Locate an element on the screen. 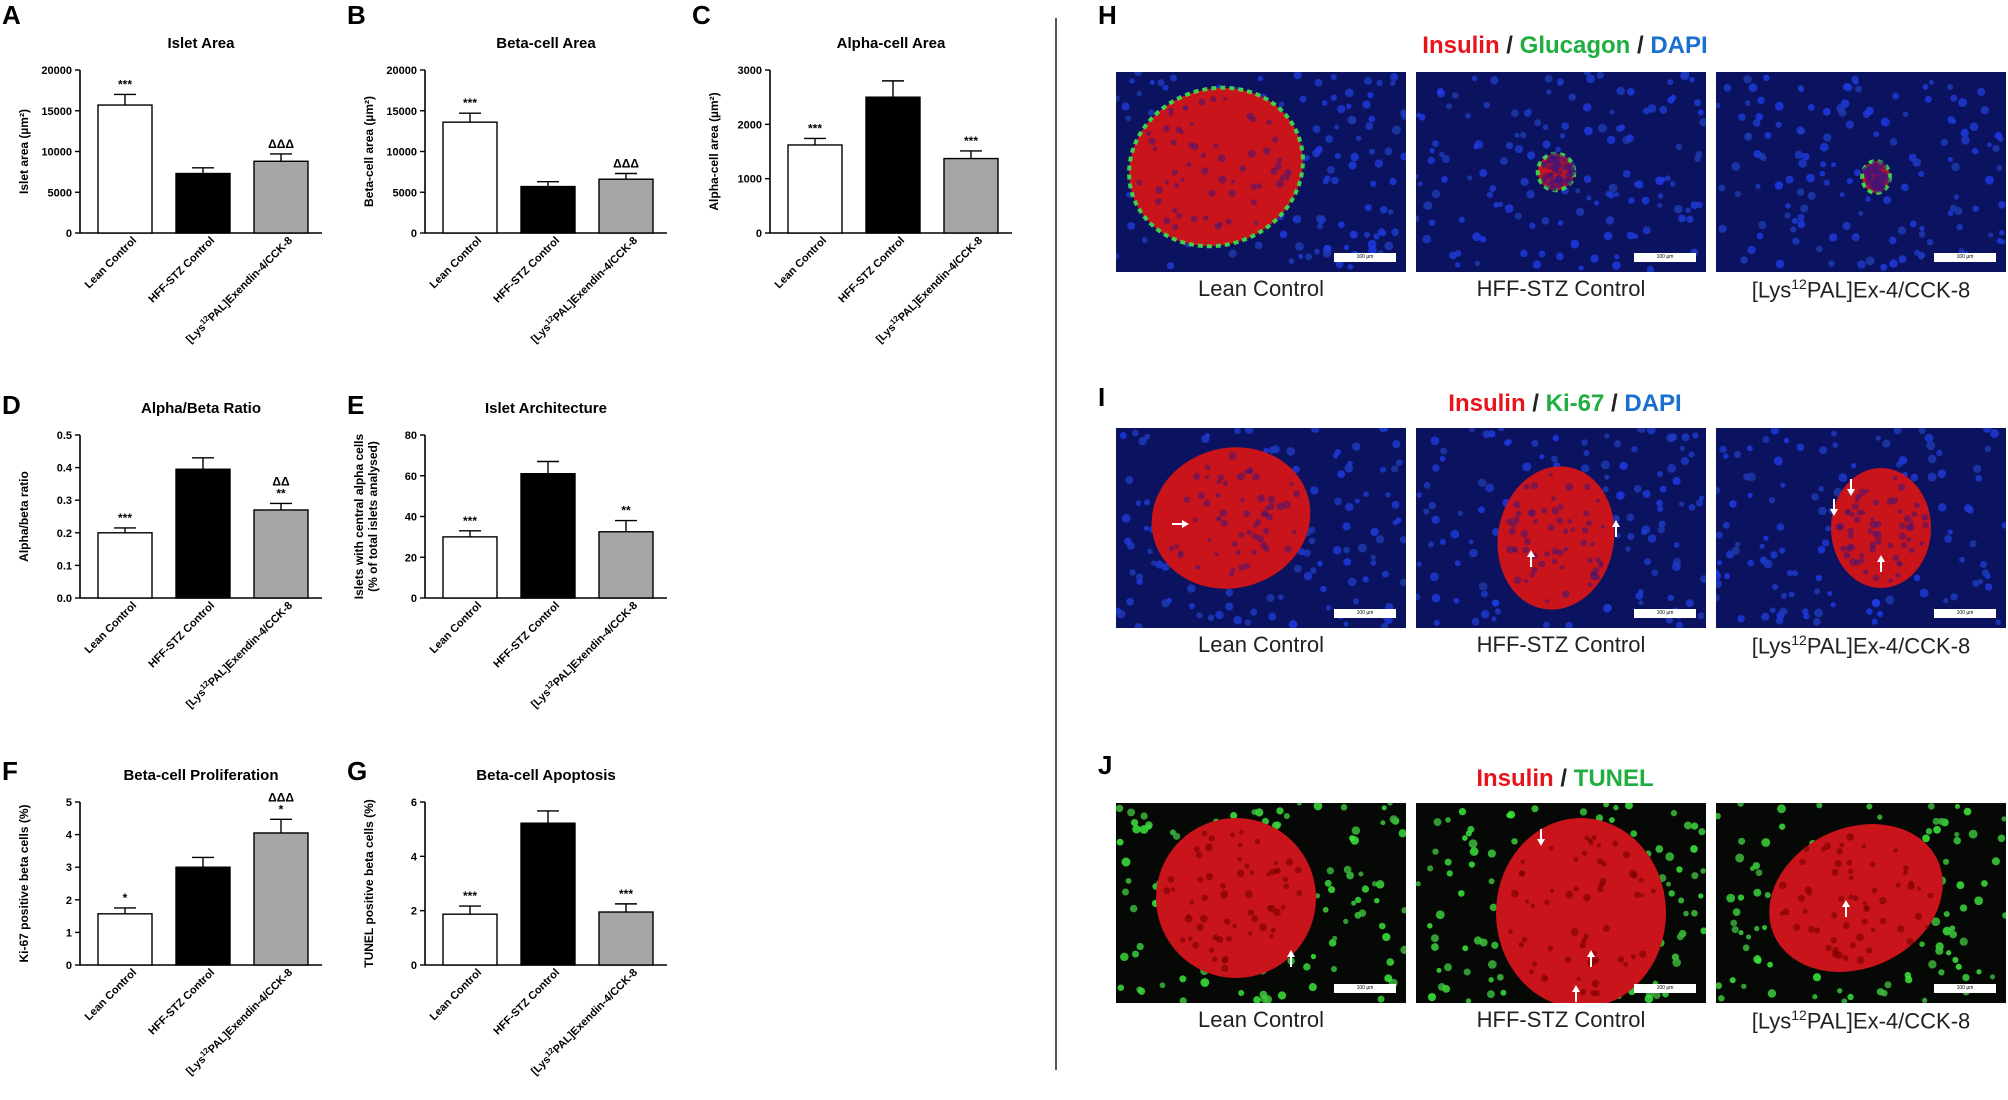 The height and width of the screenshot is (1100, 2008). y-tick-label: 5 is located at coordinates (69, 803).